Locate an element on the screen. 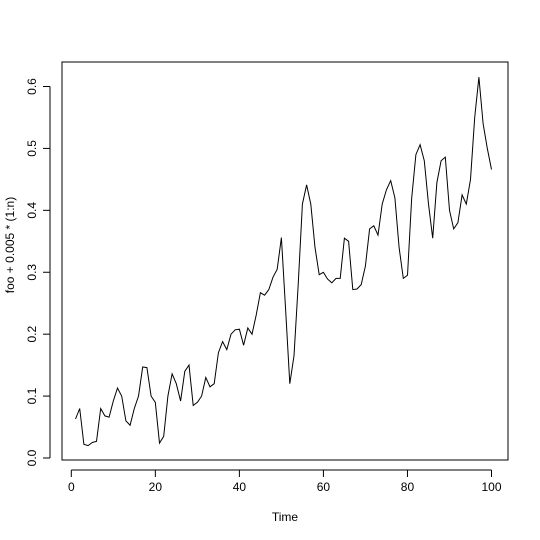 The height and width of the screenshot is (540, 540). x-tick-label: 20 is located at coordinates (156, 487).